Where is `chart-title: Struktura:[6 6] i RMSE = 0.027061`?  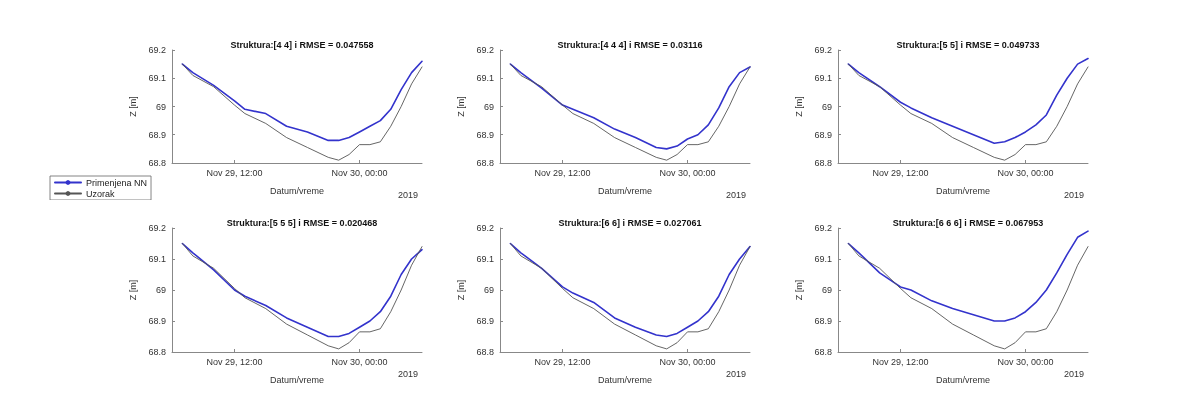 chart-title: Struktura:[6 6] i RMSE = 0.027061 is located at coordinates (630, 222).